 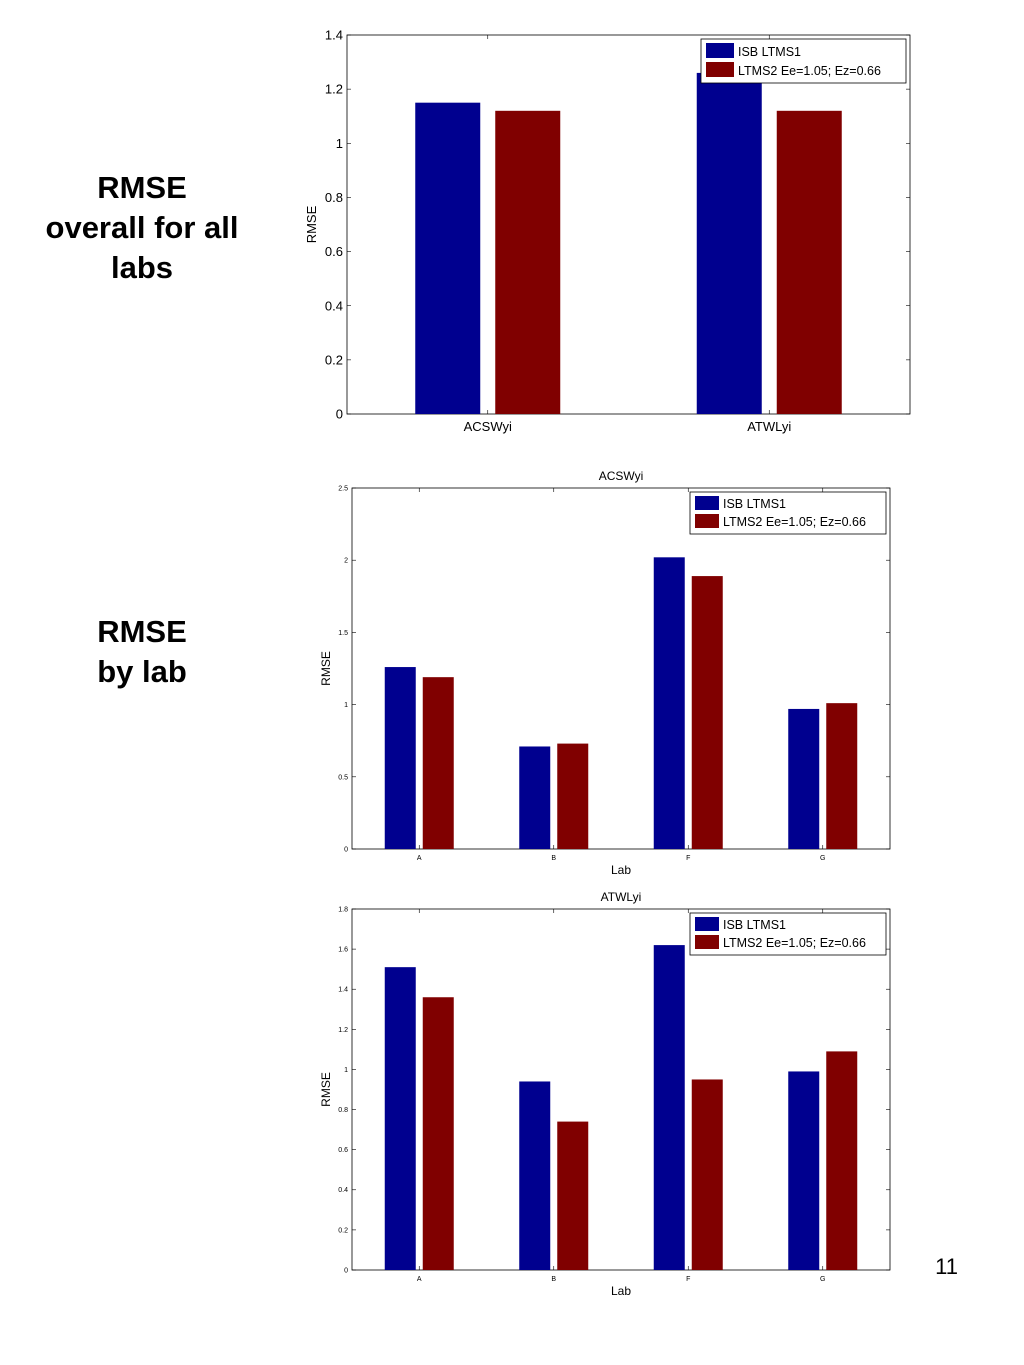 What do you see at coordinates (946, 1266) in the screenshot?
I see `page-number: 11` at bounding box center [946, 1266].